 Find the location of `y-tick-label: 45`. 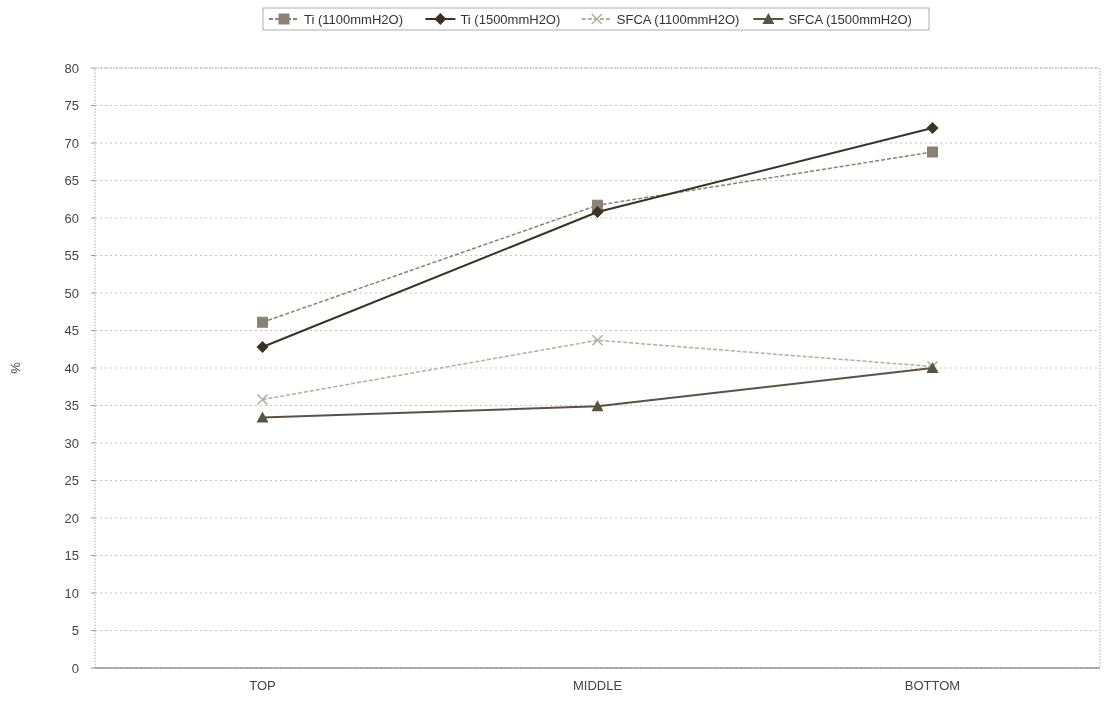

y-tick-label: 45 is located at coordinates (71, 331).